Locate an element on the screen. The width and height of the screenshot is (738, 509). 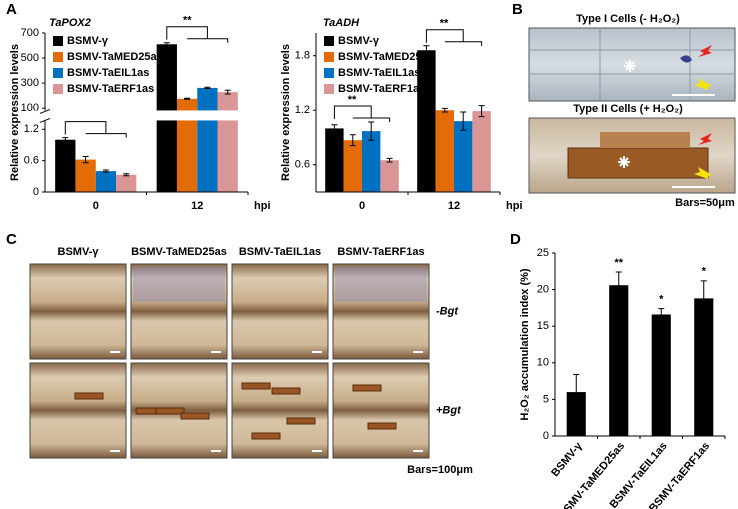
cell-stain is located at coordinates (645, 140).